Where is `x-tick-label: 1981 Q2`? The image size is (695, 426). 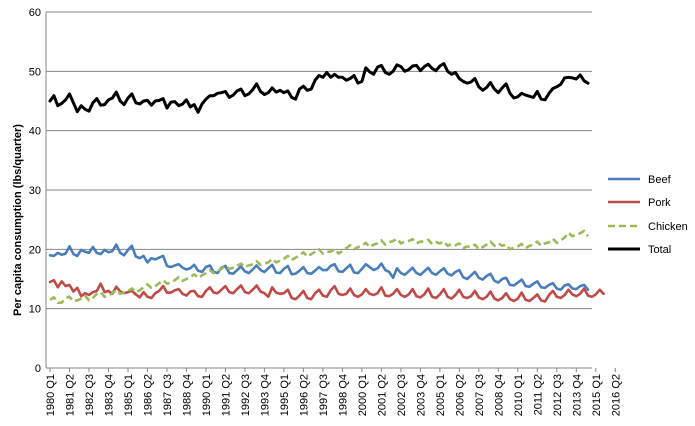 x-tick-label: 1981 Q2 is located at coordinates (70, 395).